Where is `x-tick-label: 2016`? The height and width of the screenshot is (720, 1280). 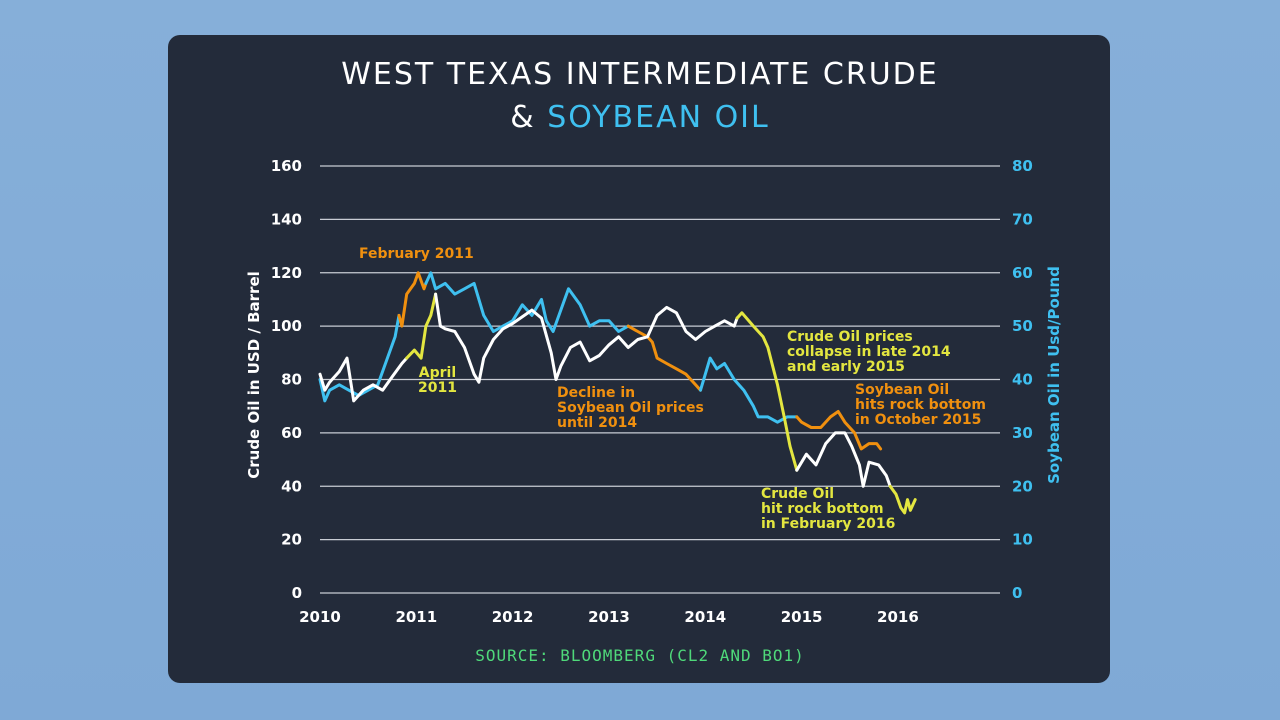
x-tick-label: 2016 is located at coordinates (898, 617).